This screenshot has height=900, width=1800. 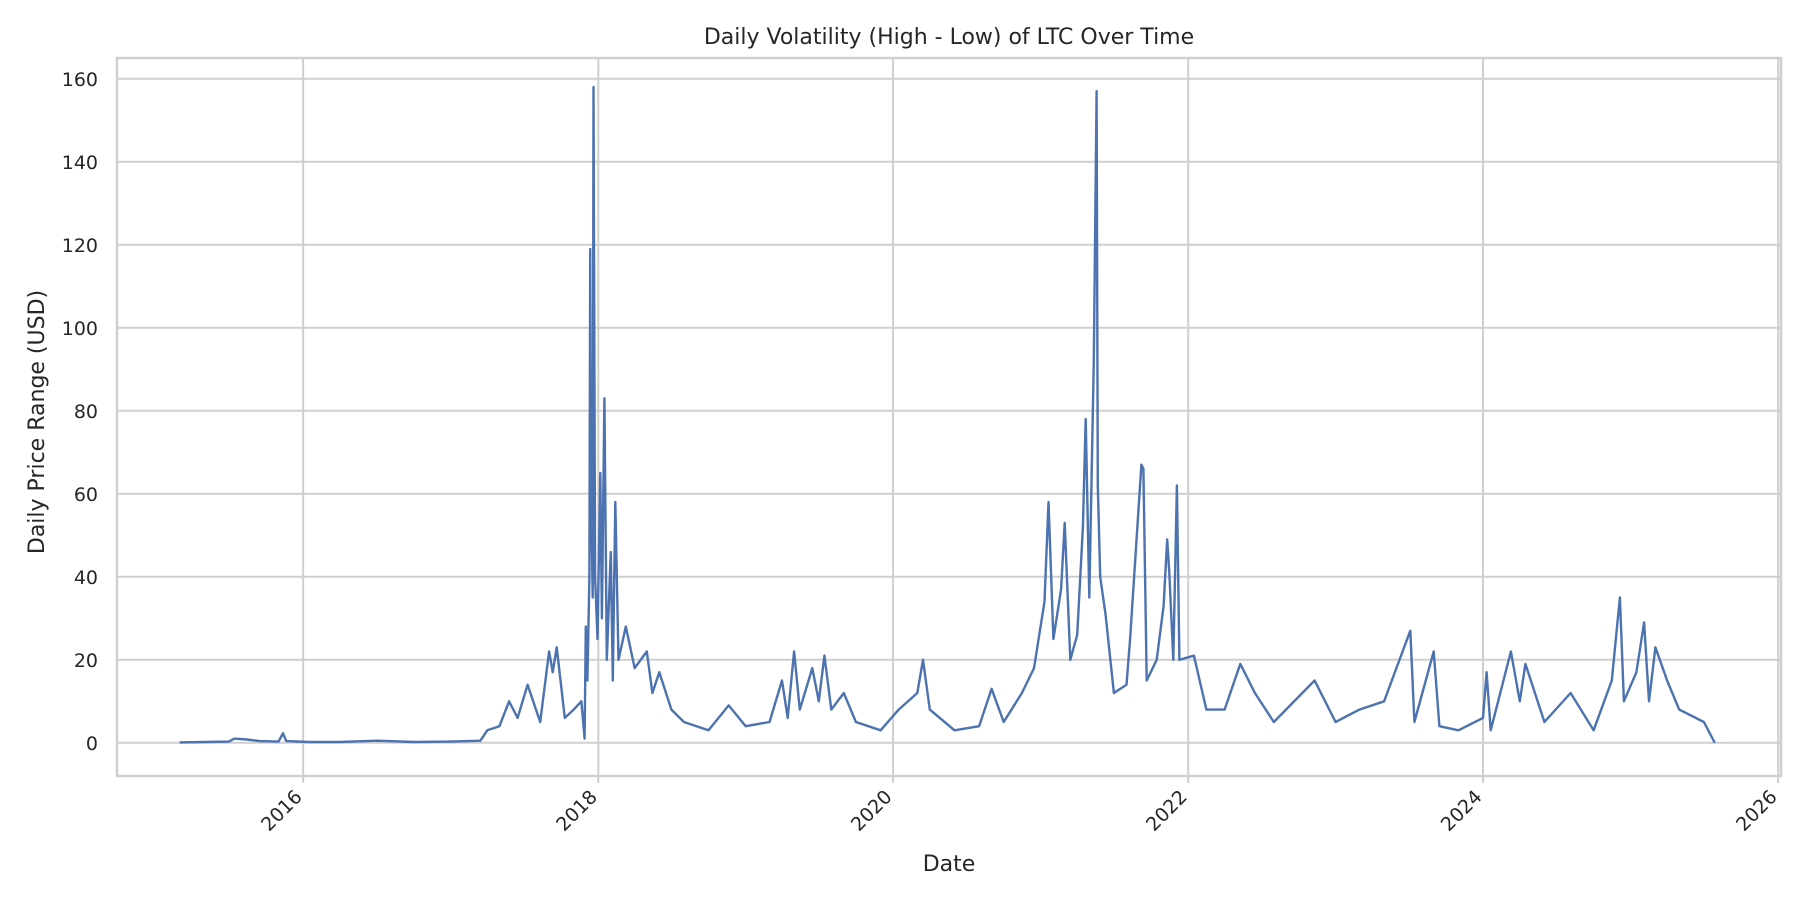 What do you see at coordinates (949, 864) in the screenshot?
I see `x-axis-label: Date` at bounding box center [949, 864].